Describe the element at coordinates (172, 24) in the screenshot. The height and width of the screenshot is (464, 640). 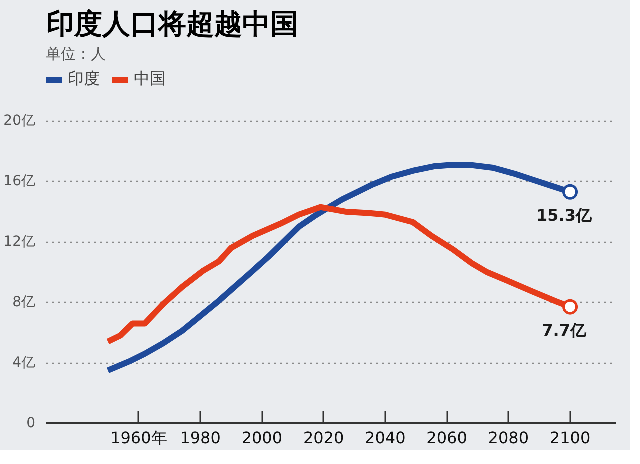
I see `chart-title: 印度人口将超越中国` at that location.